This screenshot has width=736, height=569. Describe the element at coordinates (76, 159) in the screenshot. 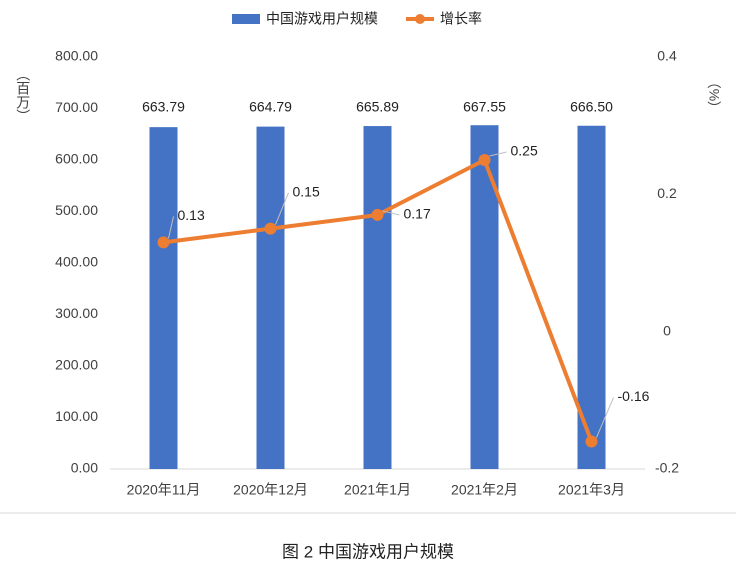

I see `y-tick-label: 600.00` at that location.